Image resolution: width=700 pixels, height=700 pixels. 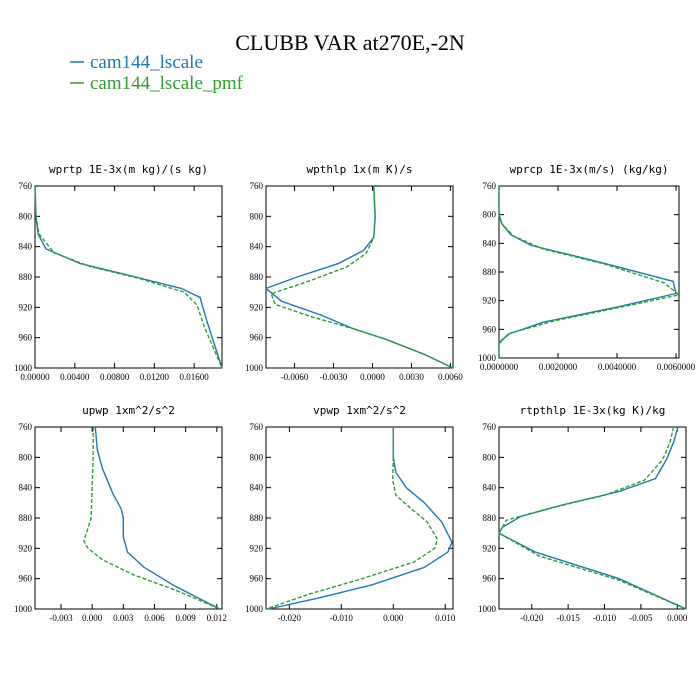 I want to click on xtick-label: 0.0060000, so click(x=676, y=367).